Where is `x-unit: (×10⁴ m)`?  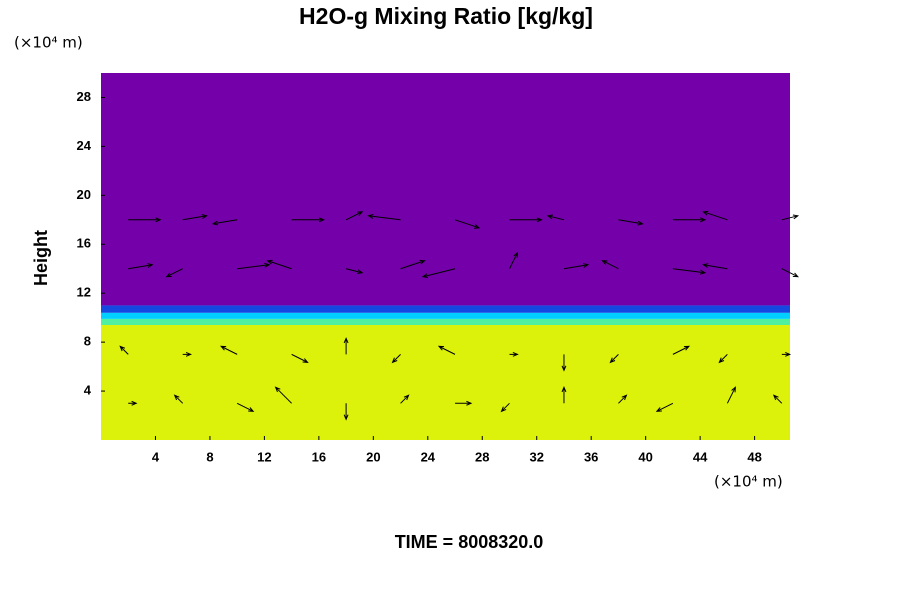
x-unit: (×10⁴ m) is located at coordinates (748, 482).